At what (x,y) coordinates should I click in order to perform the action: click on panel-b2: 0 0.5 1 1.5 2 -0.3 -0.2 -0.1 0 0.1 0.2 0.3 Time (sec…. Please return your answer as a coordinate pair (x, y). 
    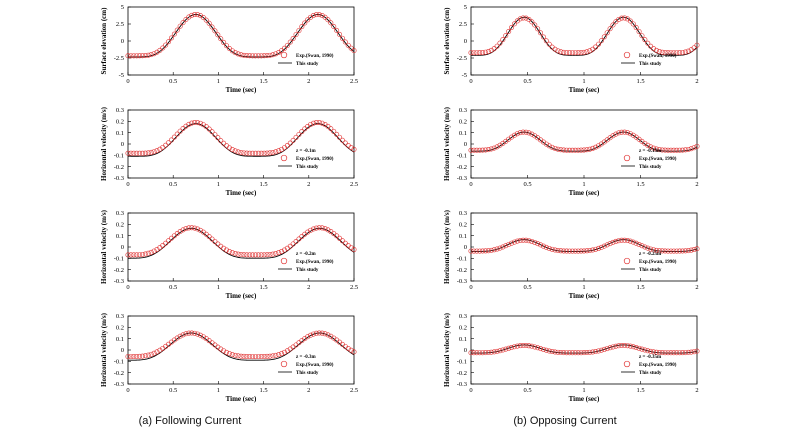
    Looking at the image, I should click on (571, 151).